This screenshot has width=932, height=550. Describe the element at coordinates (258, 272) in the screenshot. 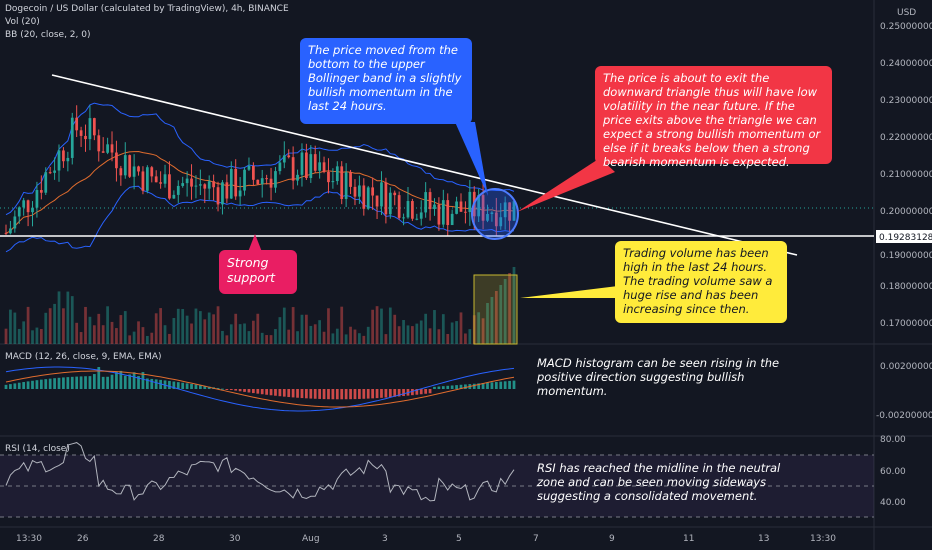

I see `support-annotation: Strong support` at that location.